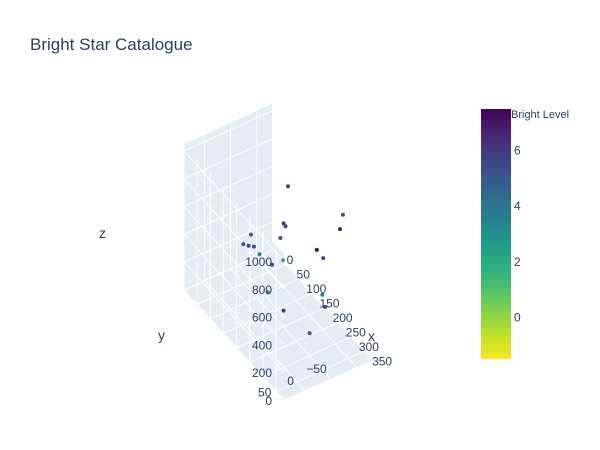  I want to click on colorbar-tick-label: 4, so click(517, 206).